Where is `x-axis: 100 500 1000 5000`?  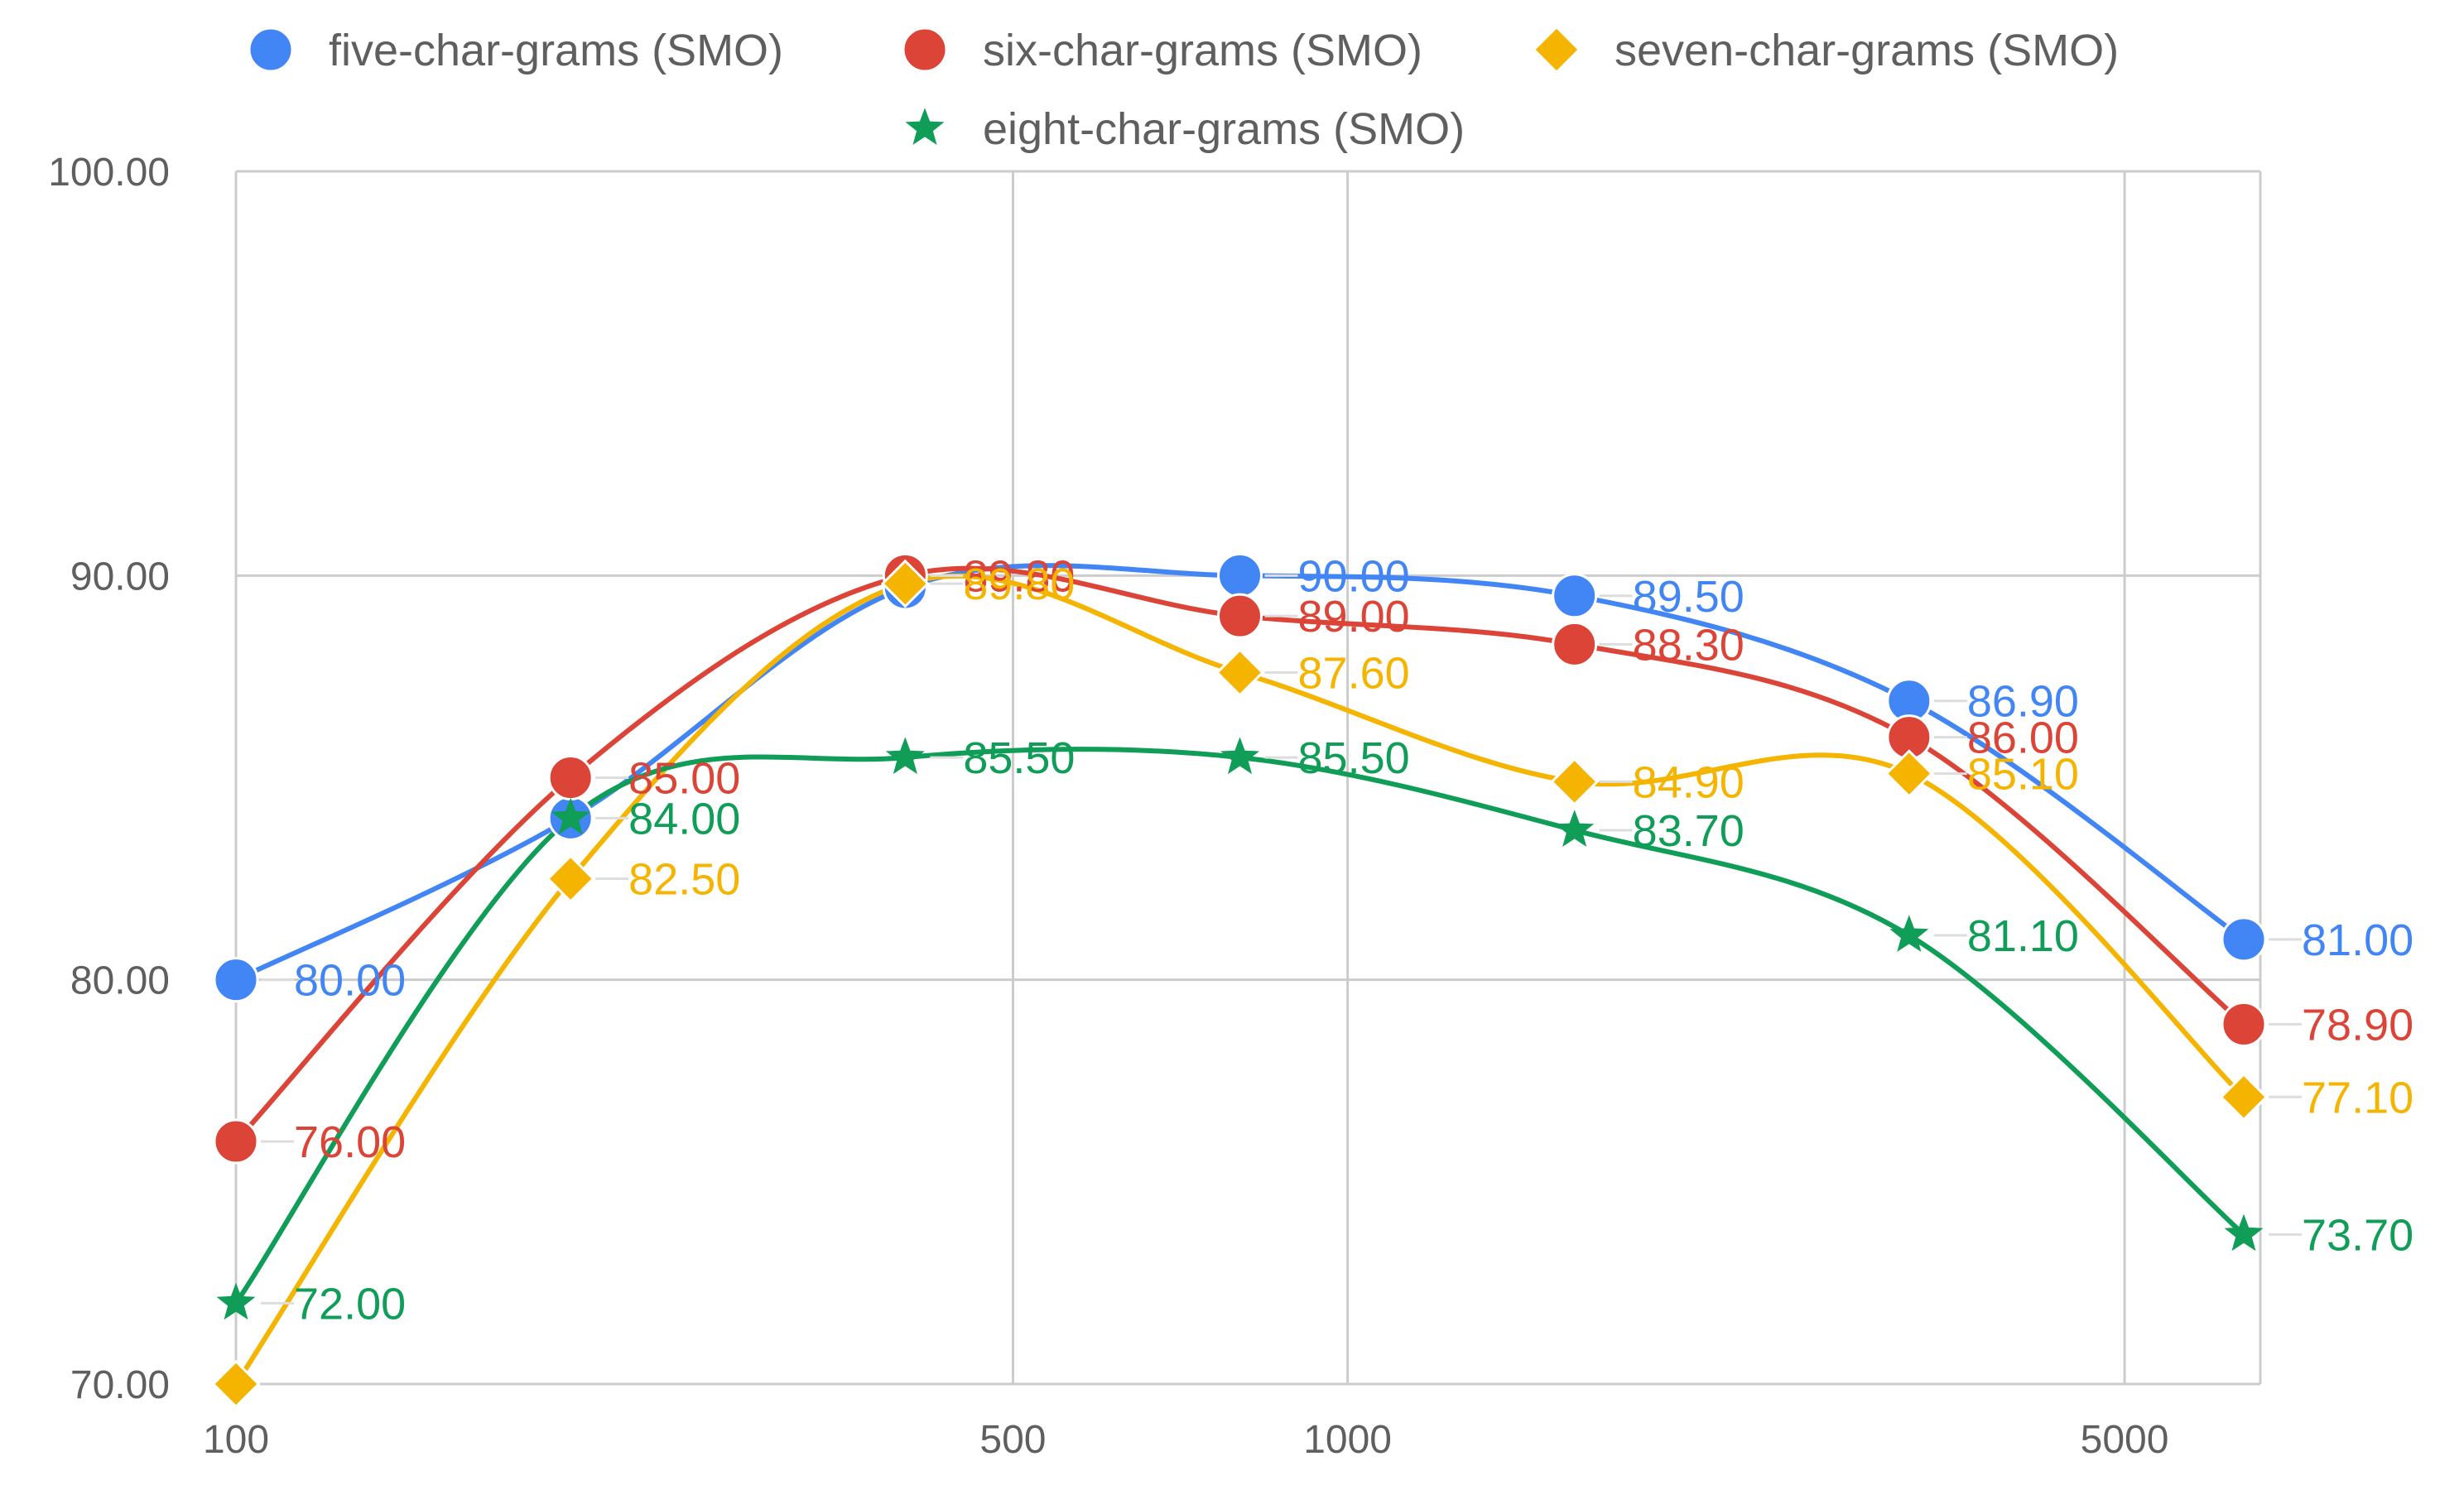 x-axis: 100 500 1000 5000 is located at coordinates (1185, 1440).